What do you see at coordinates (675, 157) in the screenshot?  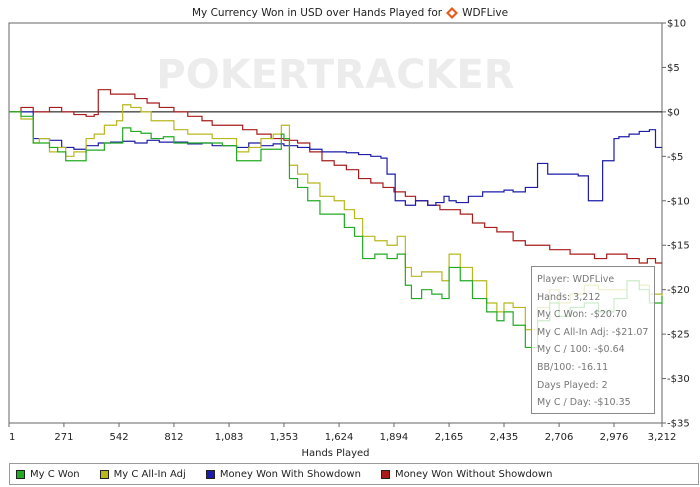 I see `y-tick-label: -$5` at bounding box center [675, 157].